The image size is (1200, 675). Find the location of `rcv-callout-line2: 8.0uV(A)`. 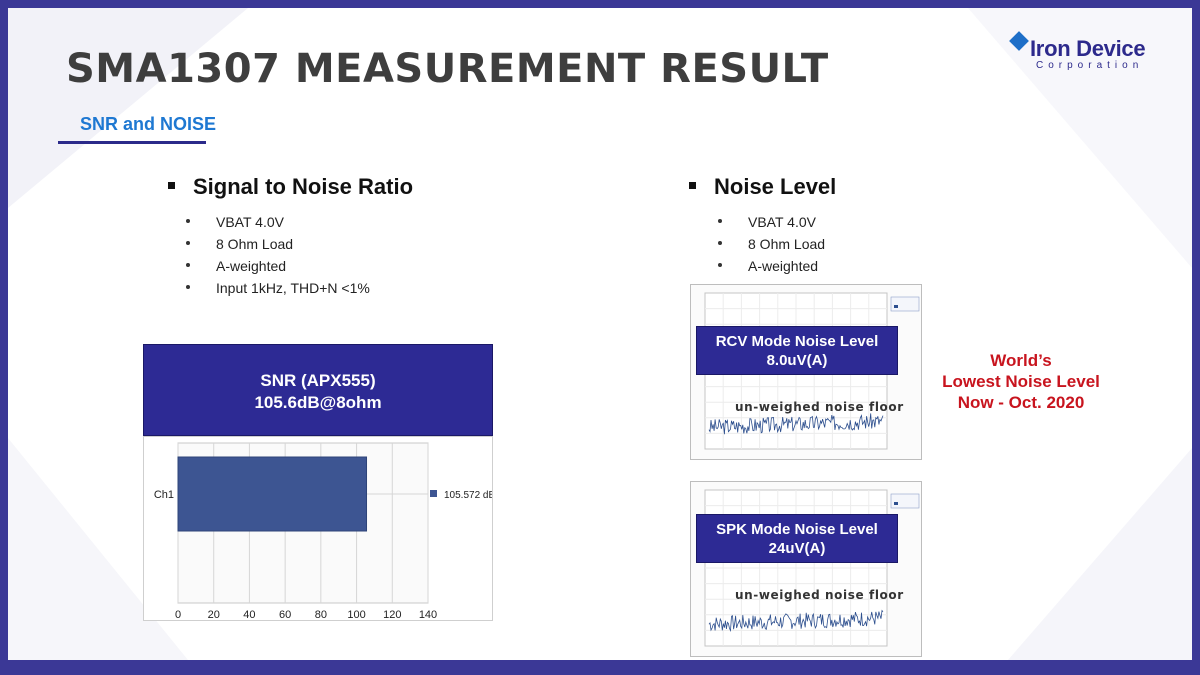

rcv-callout-line2: 8.0uV(A) is located at coordinates (797, 360).